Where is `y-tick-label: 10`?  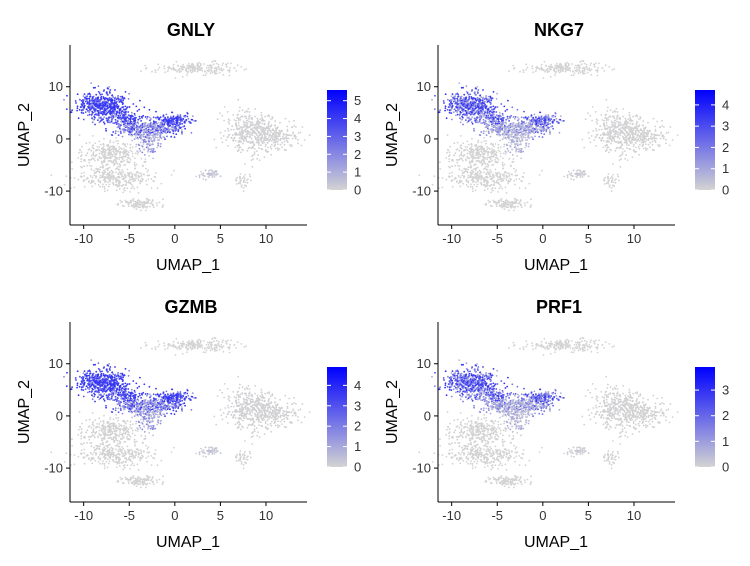
y-tick-label: 10 is located at coordinates (56, 86).